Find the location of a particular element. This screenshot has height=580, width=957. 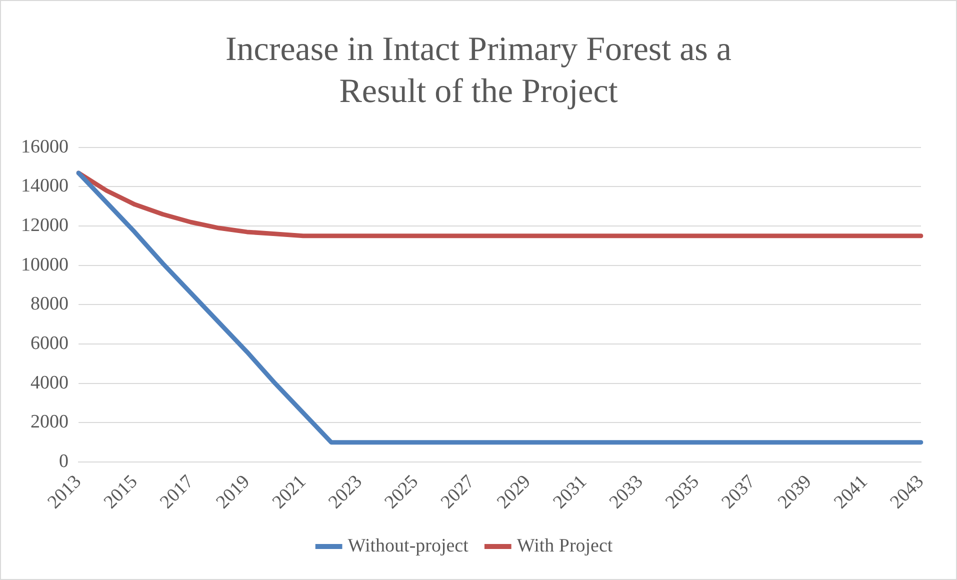

legend-label: With Project is located at coordinates (565, 545).